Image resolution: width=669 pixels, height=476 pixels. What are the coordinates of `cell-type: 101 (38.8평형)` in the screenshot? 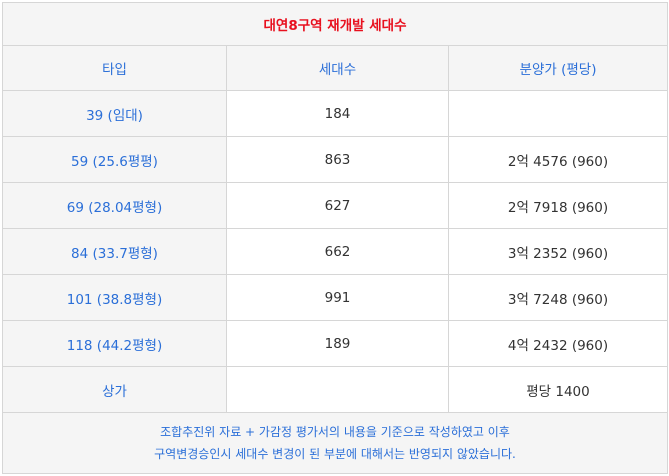 It's located at (114, 297).